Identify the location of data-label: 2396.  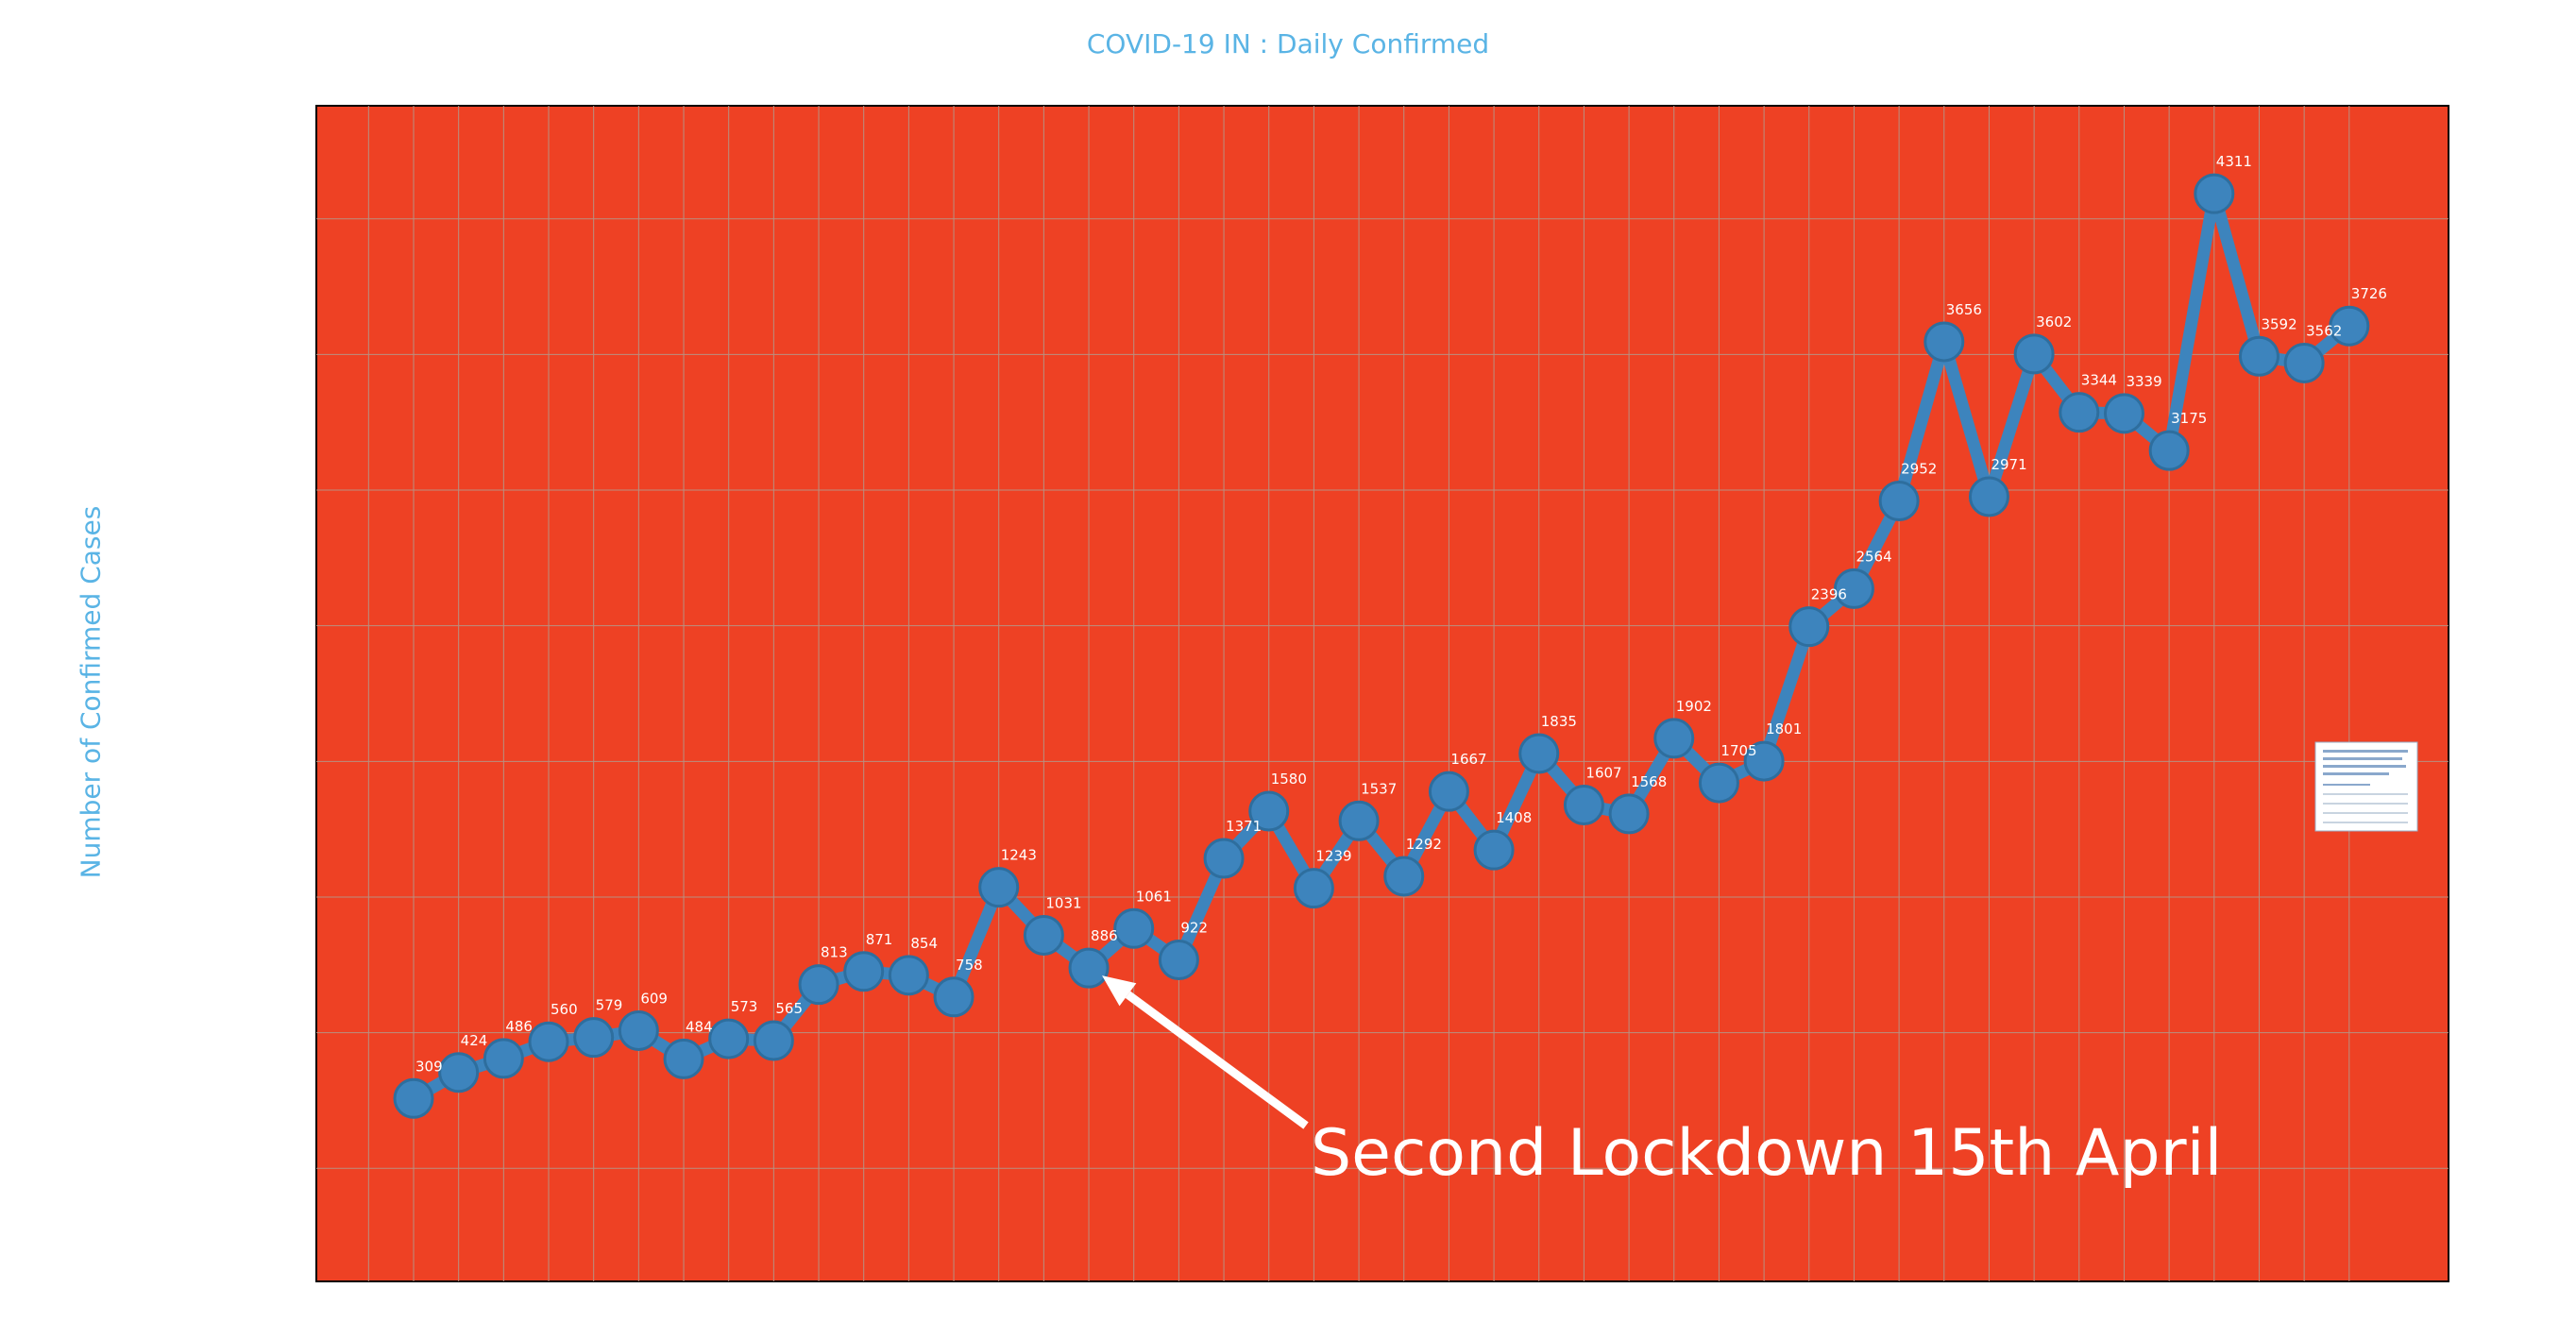
(1829, 594).